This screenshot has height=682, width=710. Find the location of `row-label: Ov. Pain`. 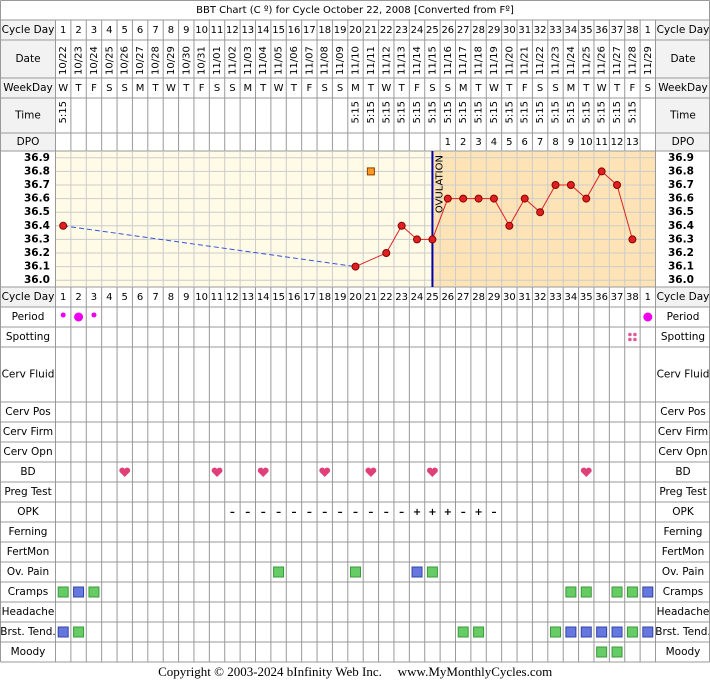

row-label: Ov. Pain is located at coordinates (28, 572).